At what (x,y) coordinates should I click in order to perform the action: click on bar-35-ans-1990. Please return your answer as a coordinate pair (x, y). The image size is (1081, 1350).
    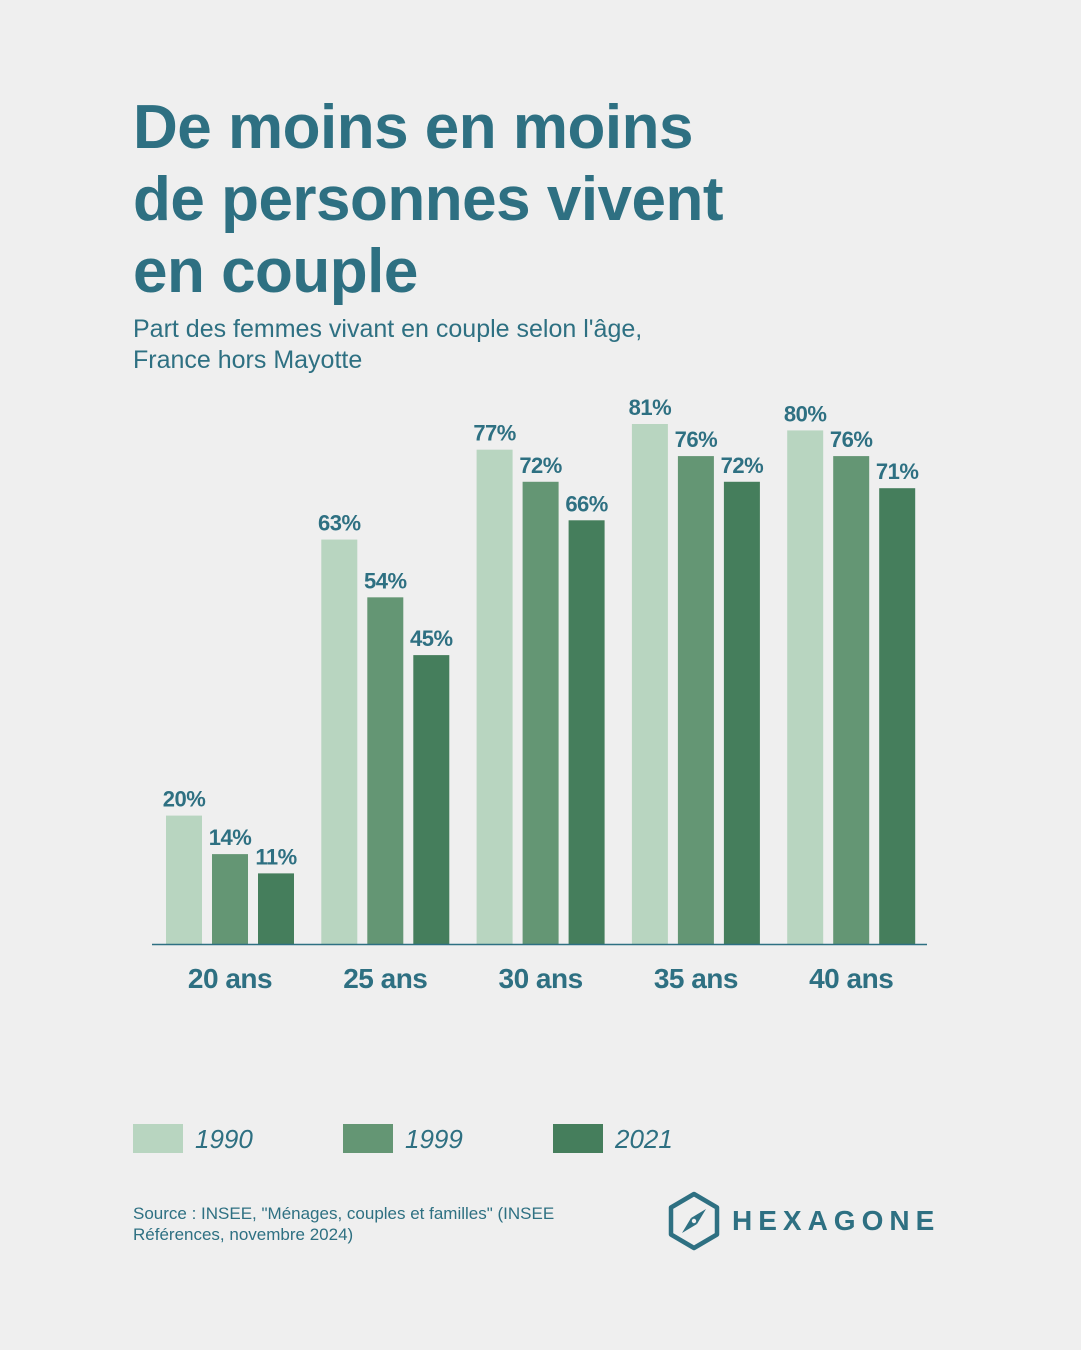
    Looking at the image, I should click on (649, 684).